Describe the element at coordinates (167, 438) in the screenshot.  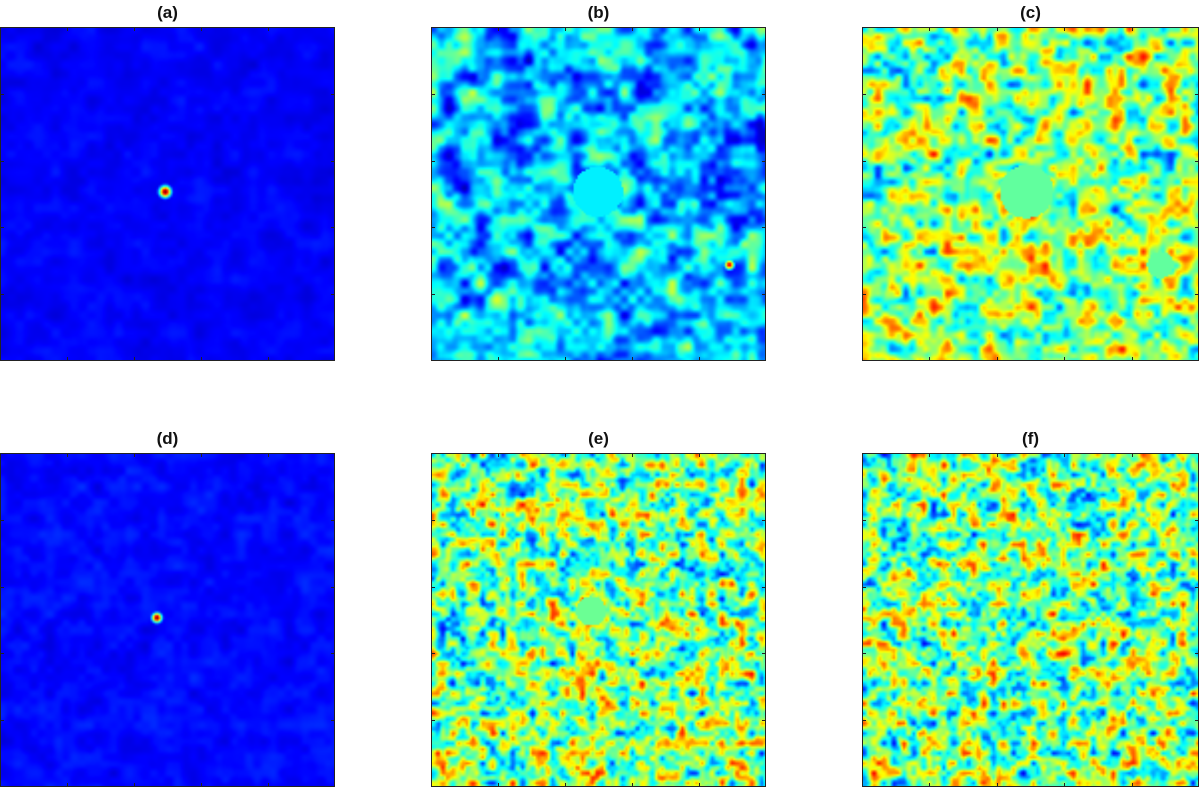
I see `panel-title: (d)` at that location.